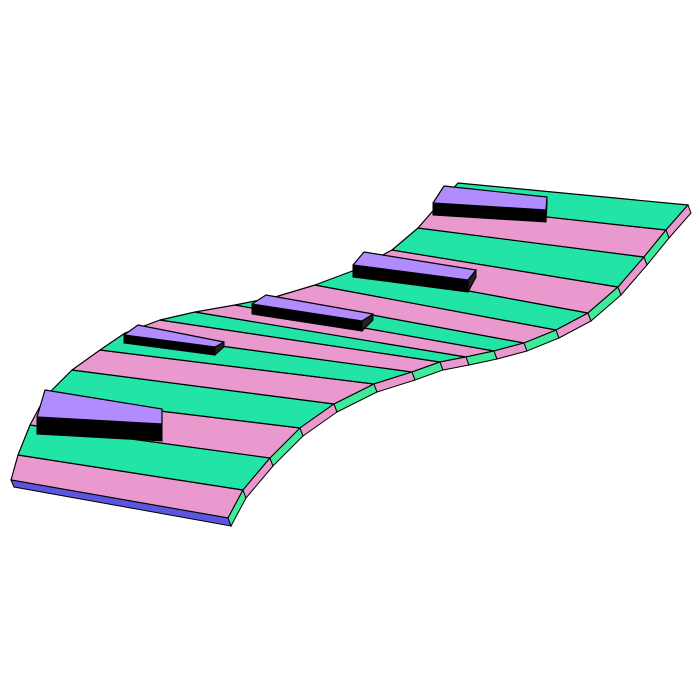  Describe the element at coordinates (678, 221) in the screenshot. I see `edge-segment` at that location.